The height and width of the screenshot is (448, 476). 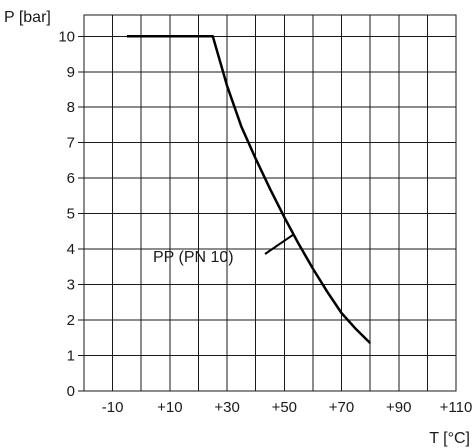 I want to click on y-axis-ticks: 0 1 2 3 4 5 6 7 8 9 10, so click(x=71, y=214).